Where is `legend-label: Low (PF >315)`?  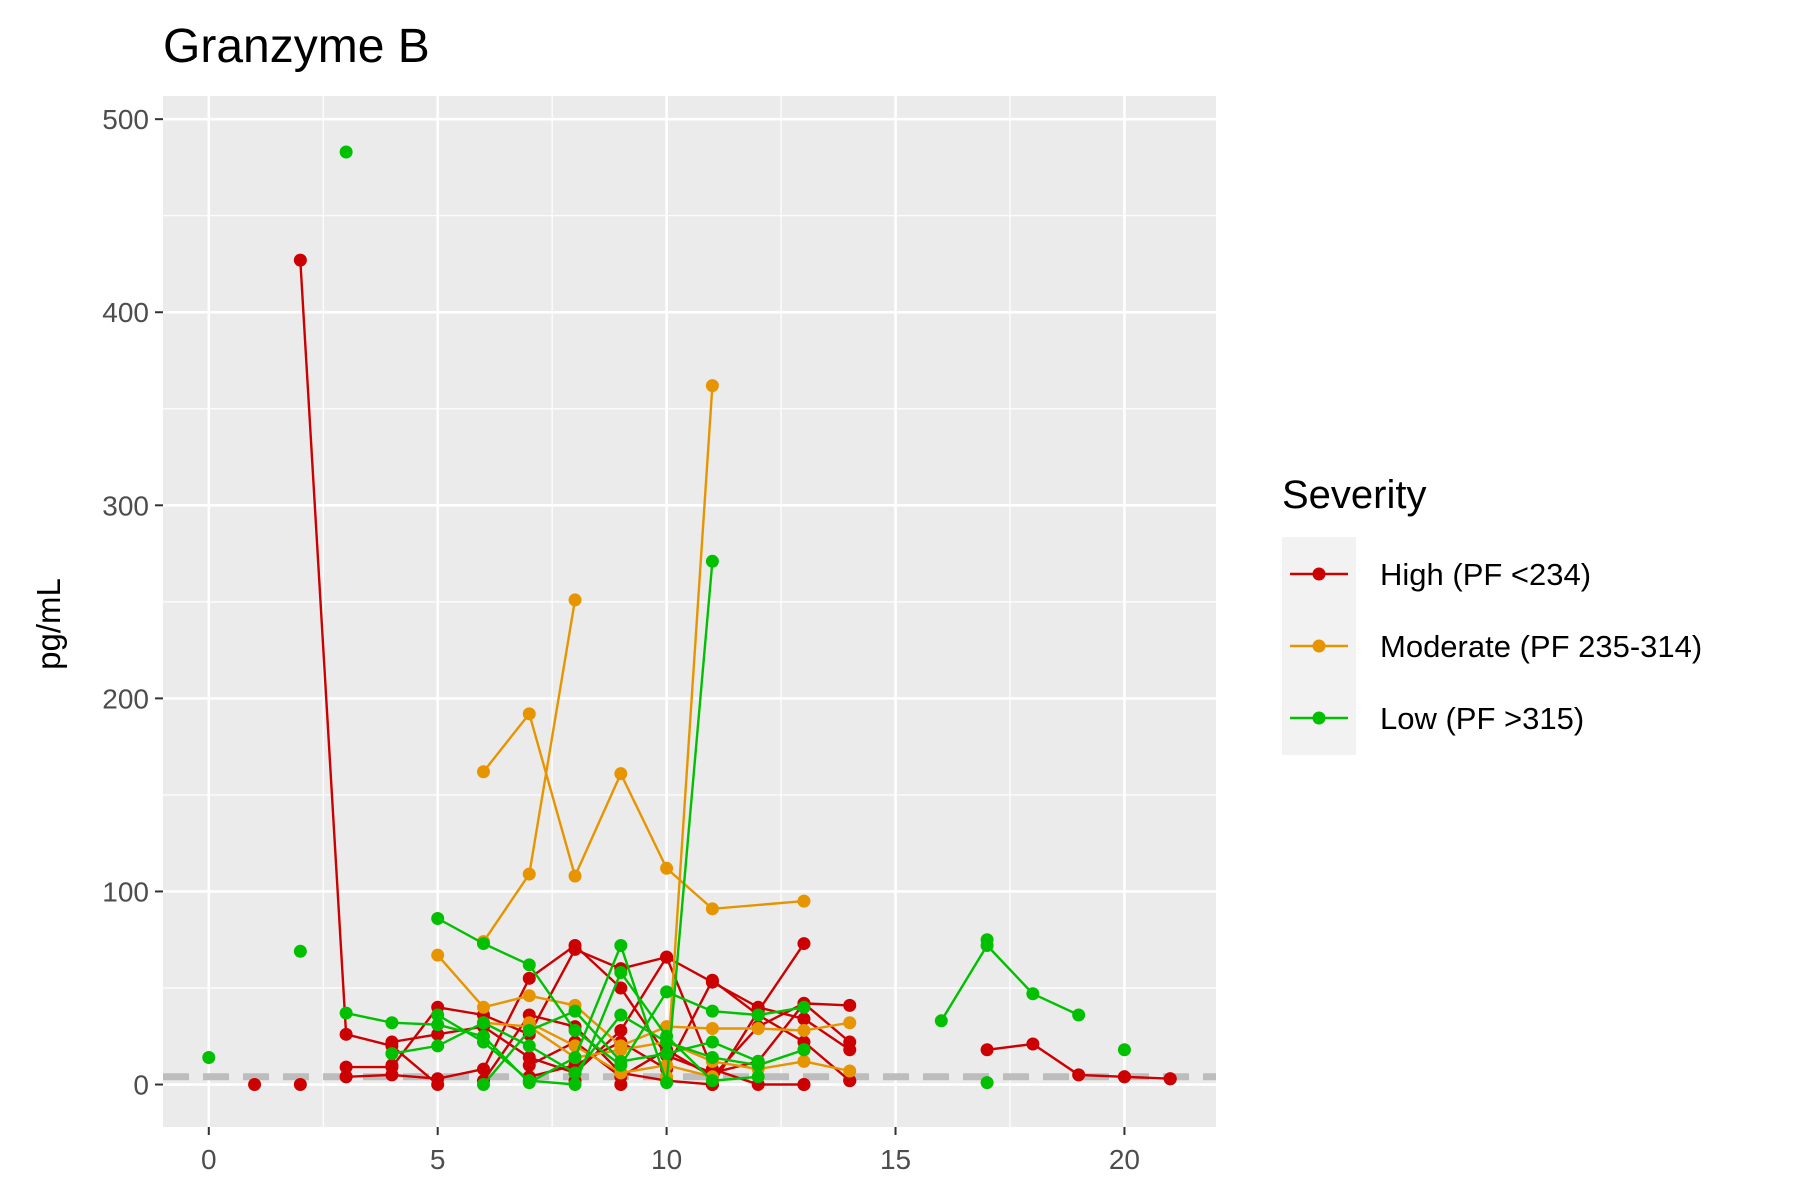
legend-label: Low (PF >315) is located at coordinates (1482, 718).